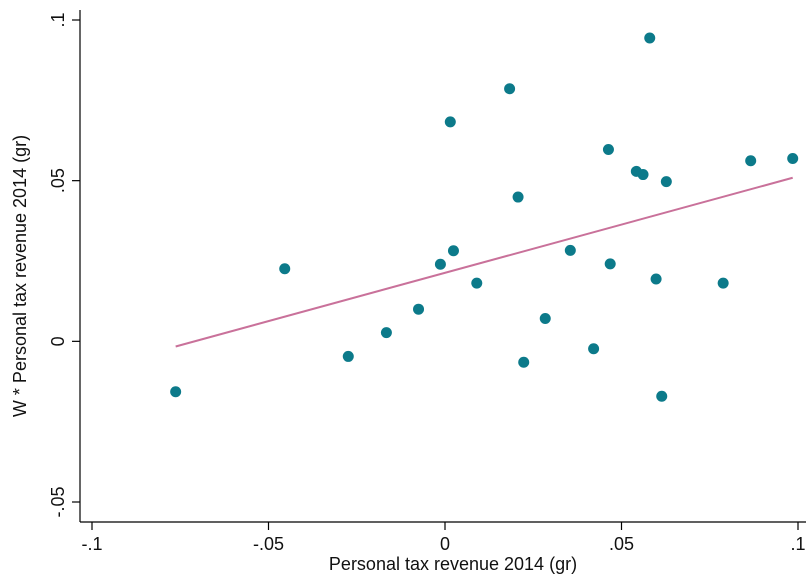  Describe the element at coordinates (20, 276) in the screenshot. I see `y-axis-label: W * Personal tax revenue 2014 (gr)` at that location.